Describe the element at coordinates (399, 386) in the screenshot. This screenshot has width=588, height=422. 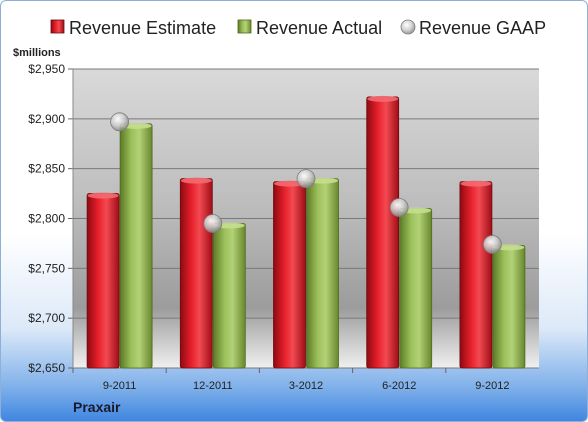
I see `x-tick-label: 6-2012` at that location.